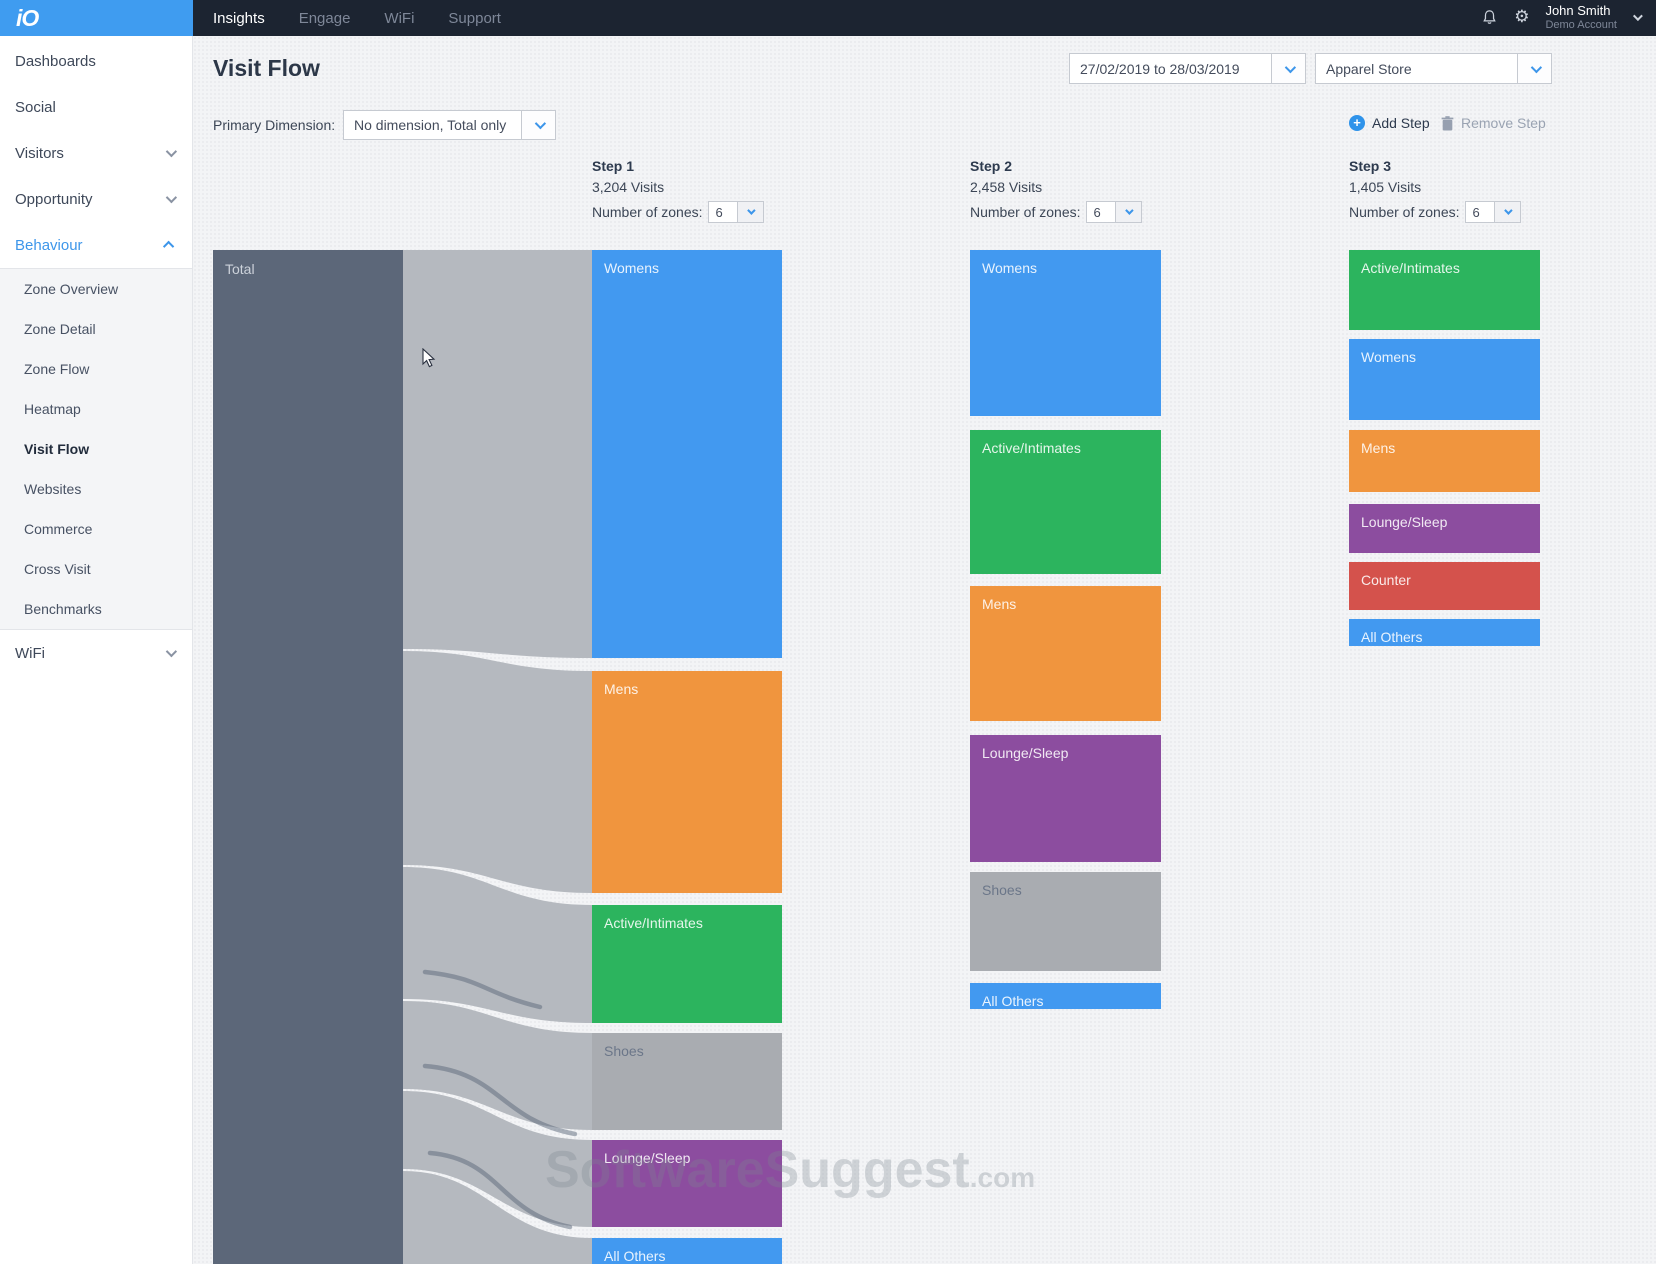  I want to click on sidebar-item-visit-flow: Visit Flow, so click(57, 449).